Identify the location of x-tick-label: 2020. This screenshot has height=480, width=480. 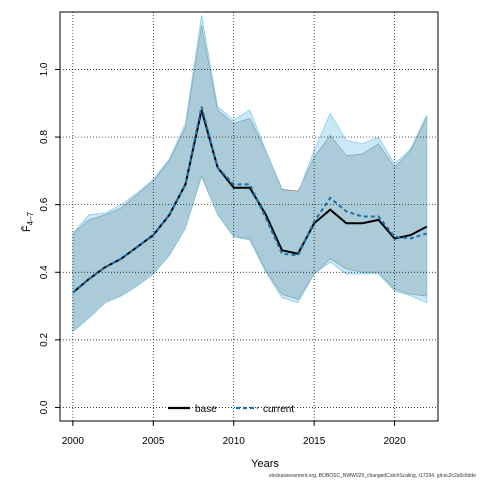
(394, 441).